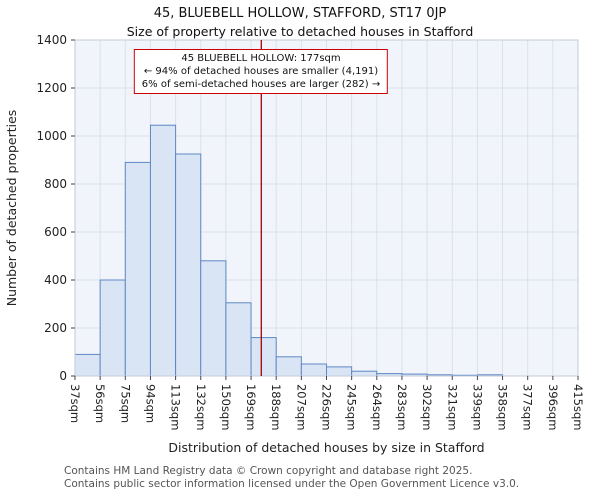  What do you see at coordinates (51, 40) in the screenshot?
I see `y-tick-label: 1400` at bounding box center [51, 40].